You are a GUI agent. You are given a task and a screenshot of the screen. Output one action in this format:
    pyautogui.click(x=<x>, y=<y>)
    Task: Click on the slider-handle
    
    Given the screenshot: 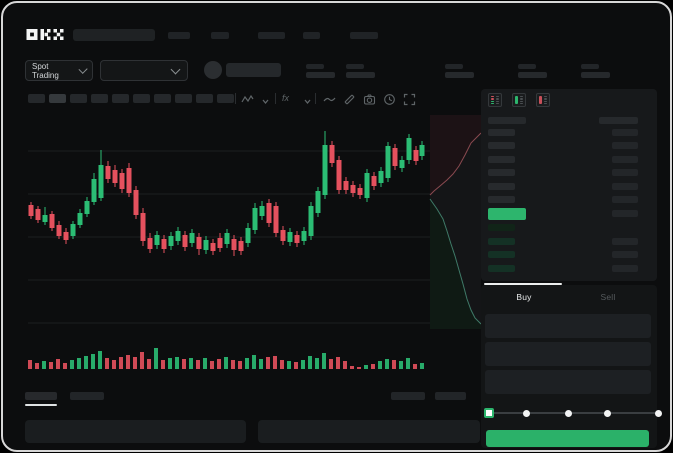 What is the action you would take?
    pyautogui.click(x=489, y=413)
    